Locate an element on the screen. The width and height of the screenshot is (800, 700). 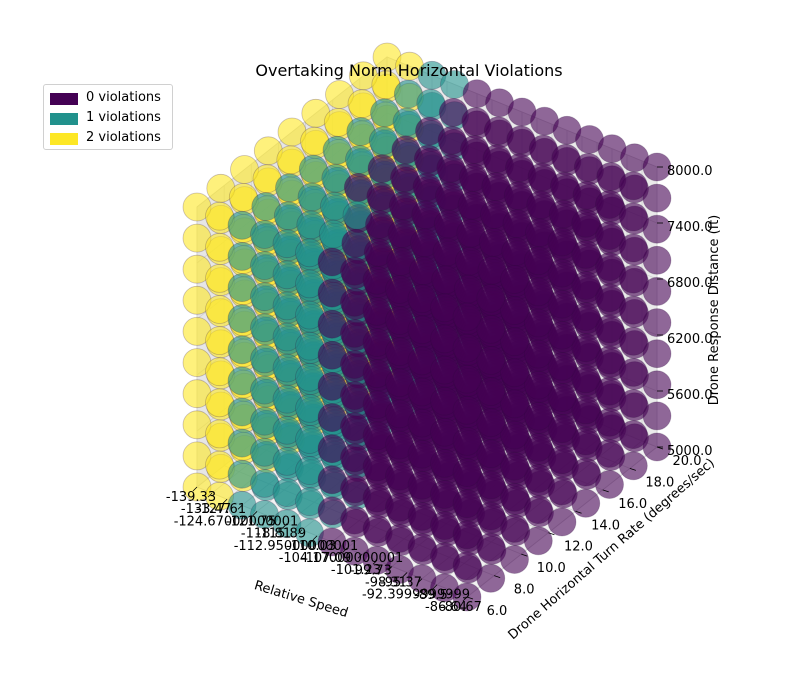
z-tick-label: 6200.0 is located at coordinates (690, 339).